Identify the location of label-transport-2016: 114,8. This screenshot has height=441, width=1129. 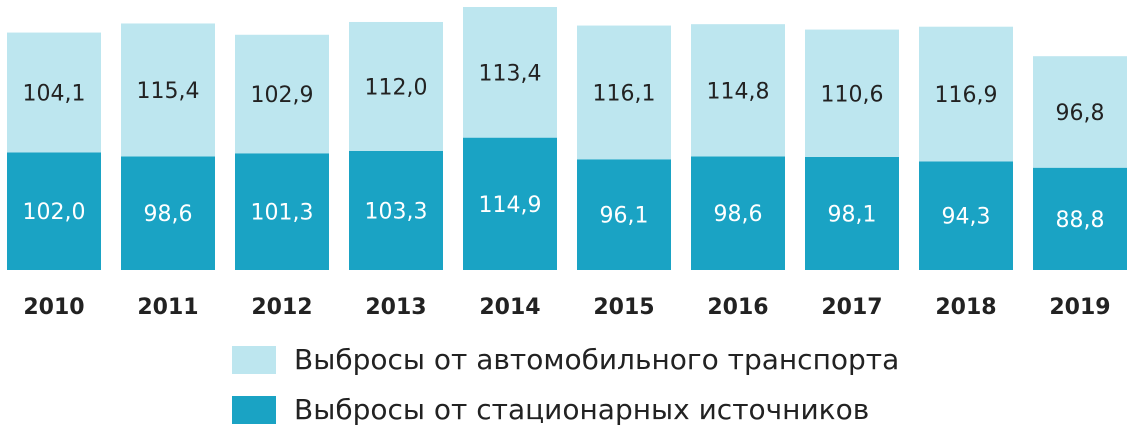
(738, 91).